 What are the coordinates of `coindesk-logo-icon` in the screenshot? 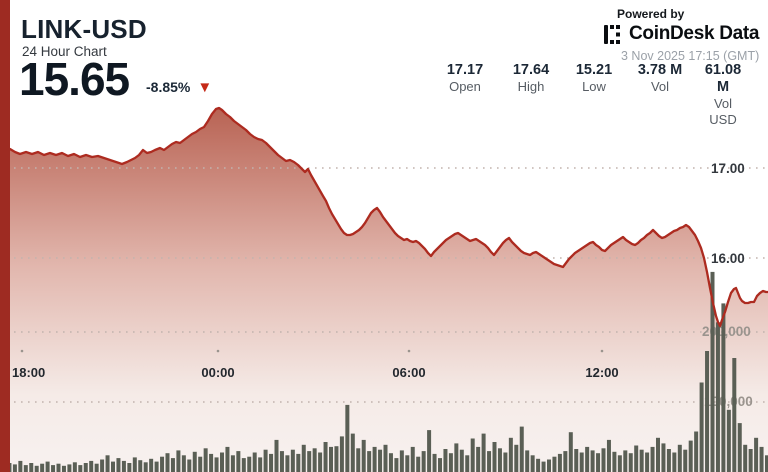 It's located at (612, 34).